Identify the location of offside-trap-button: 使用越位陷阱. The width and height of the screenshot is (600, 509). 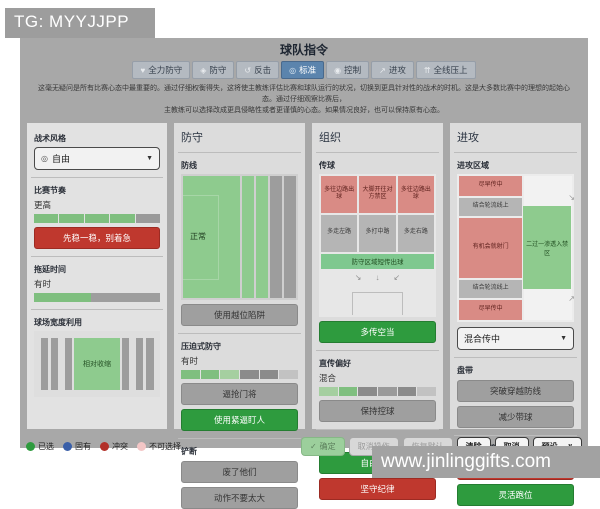
(239, 314).